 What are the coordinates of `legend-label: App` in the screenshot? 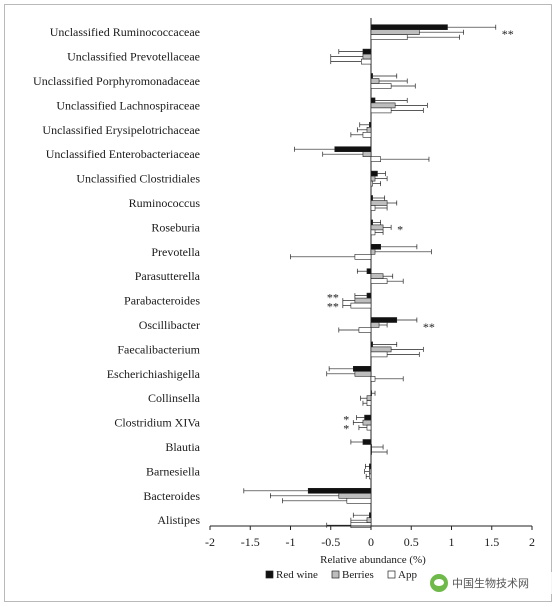 It's located at (407, 575).